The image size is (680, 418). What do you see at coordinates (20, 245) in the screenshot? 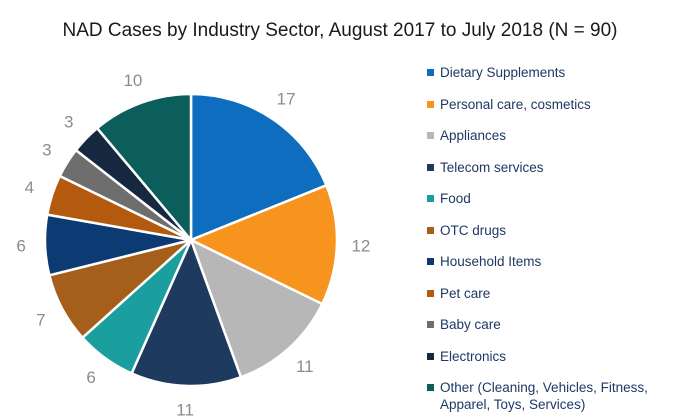
I see `slice-value-label-household-items: 6` at bounding box center [20, 245].